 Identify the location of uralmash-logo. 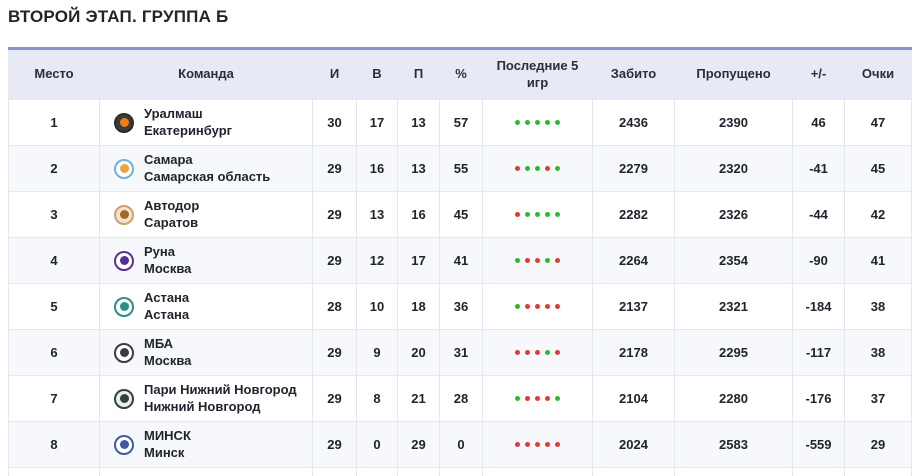
(124, 122).